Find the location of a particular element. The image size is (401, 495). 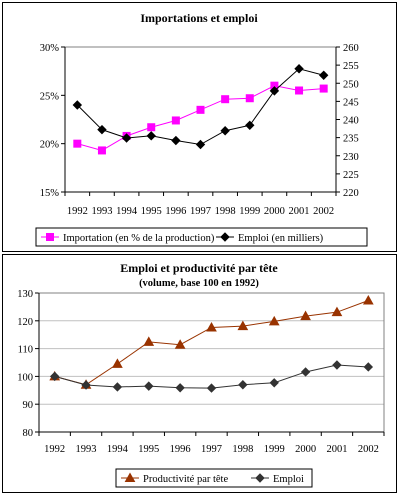

chart-title: Emploi et productivité par tête is located at coordinates (199, 268).